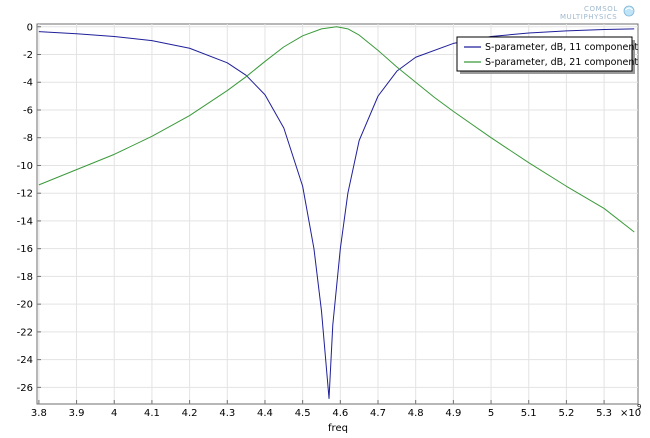  I want to click on y-tick-label: -10, so click(25, 166).